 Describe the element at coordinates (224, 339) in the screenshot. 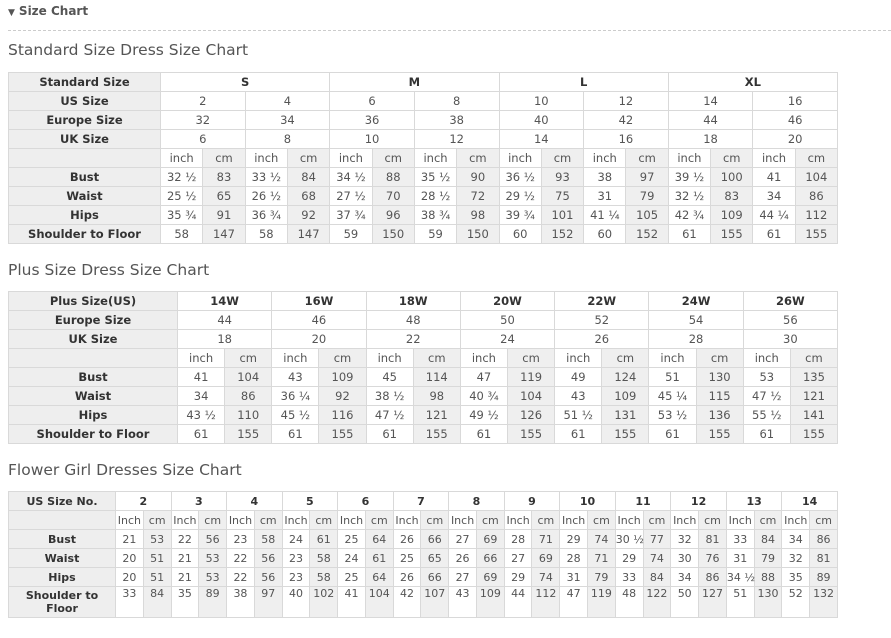

I see `size-cell: 18` at that location.